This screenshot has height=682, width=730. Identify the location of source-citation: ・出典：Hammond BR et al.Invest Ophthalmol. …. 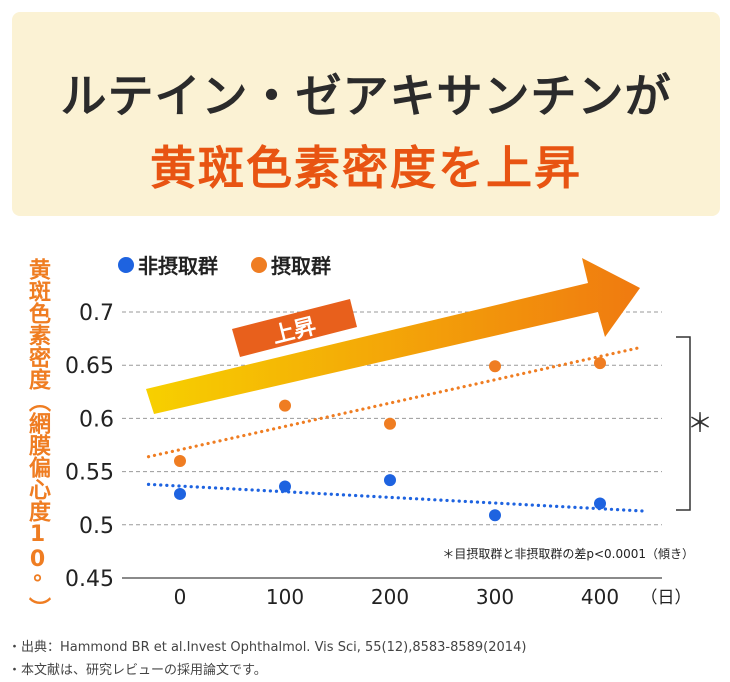
(267, 647).